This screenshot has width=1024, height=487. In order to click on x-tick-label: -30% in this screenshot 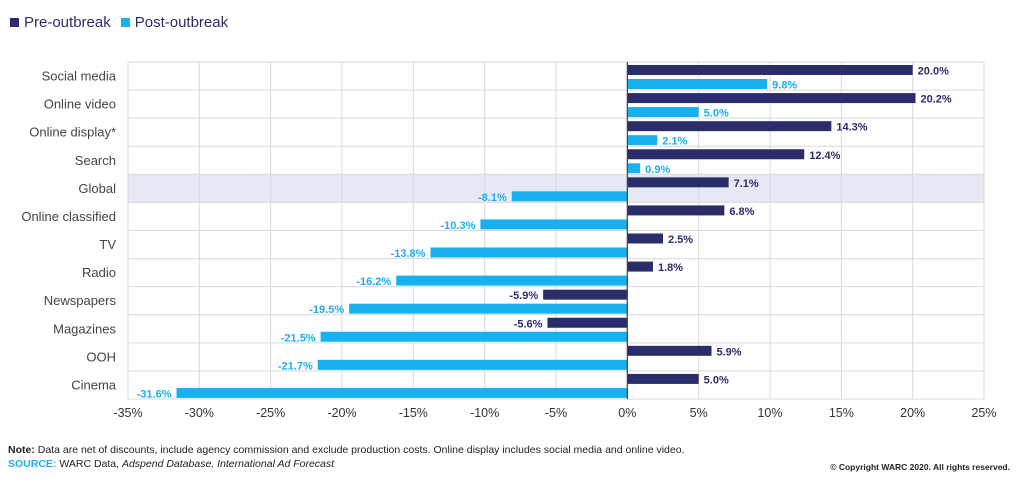, I will do `click(199, 413)`.